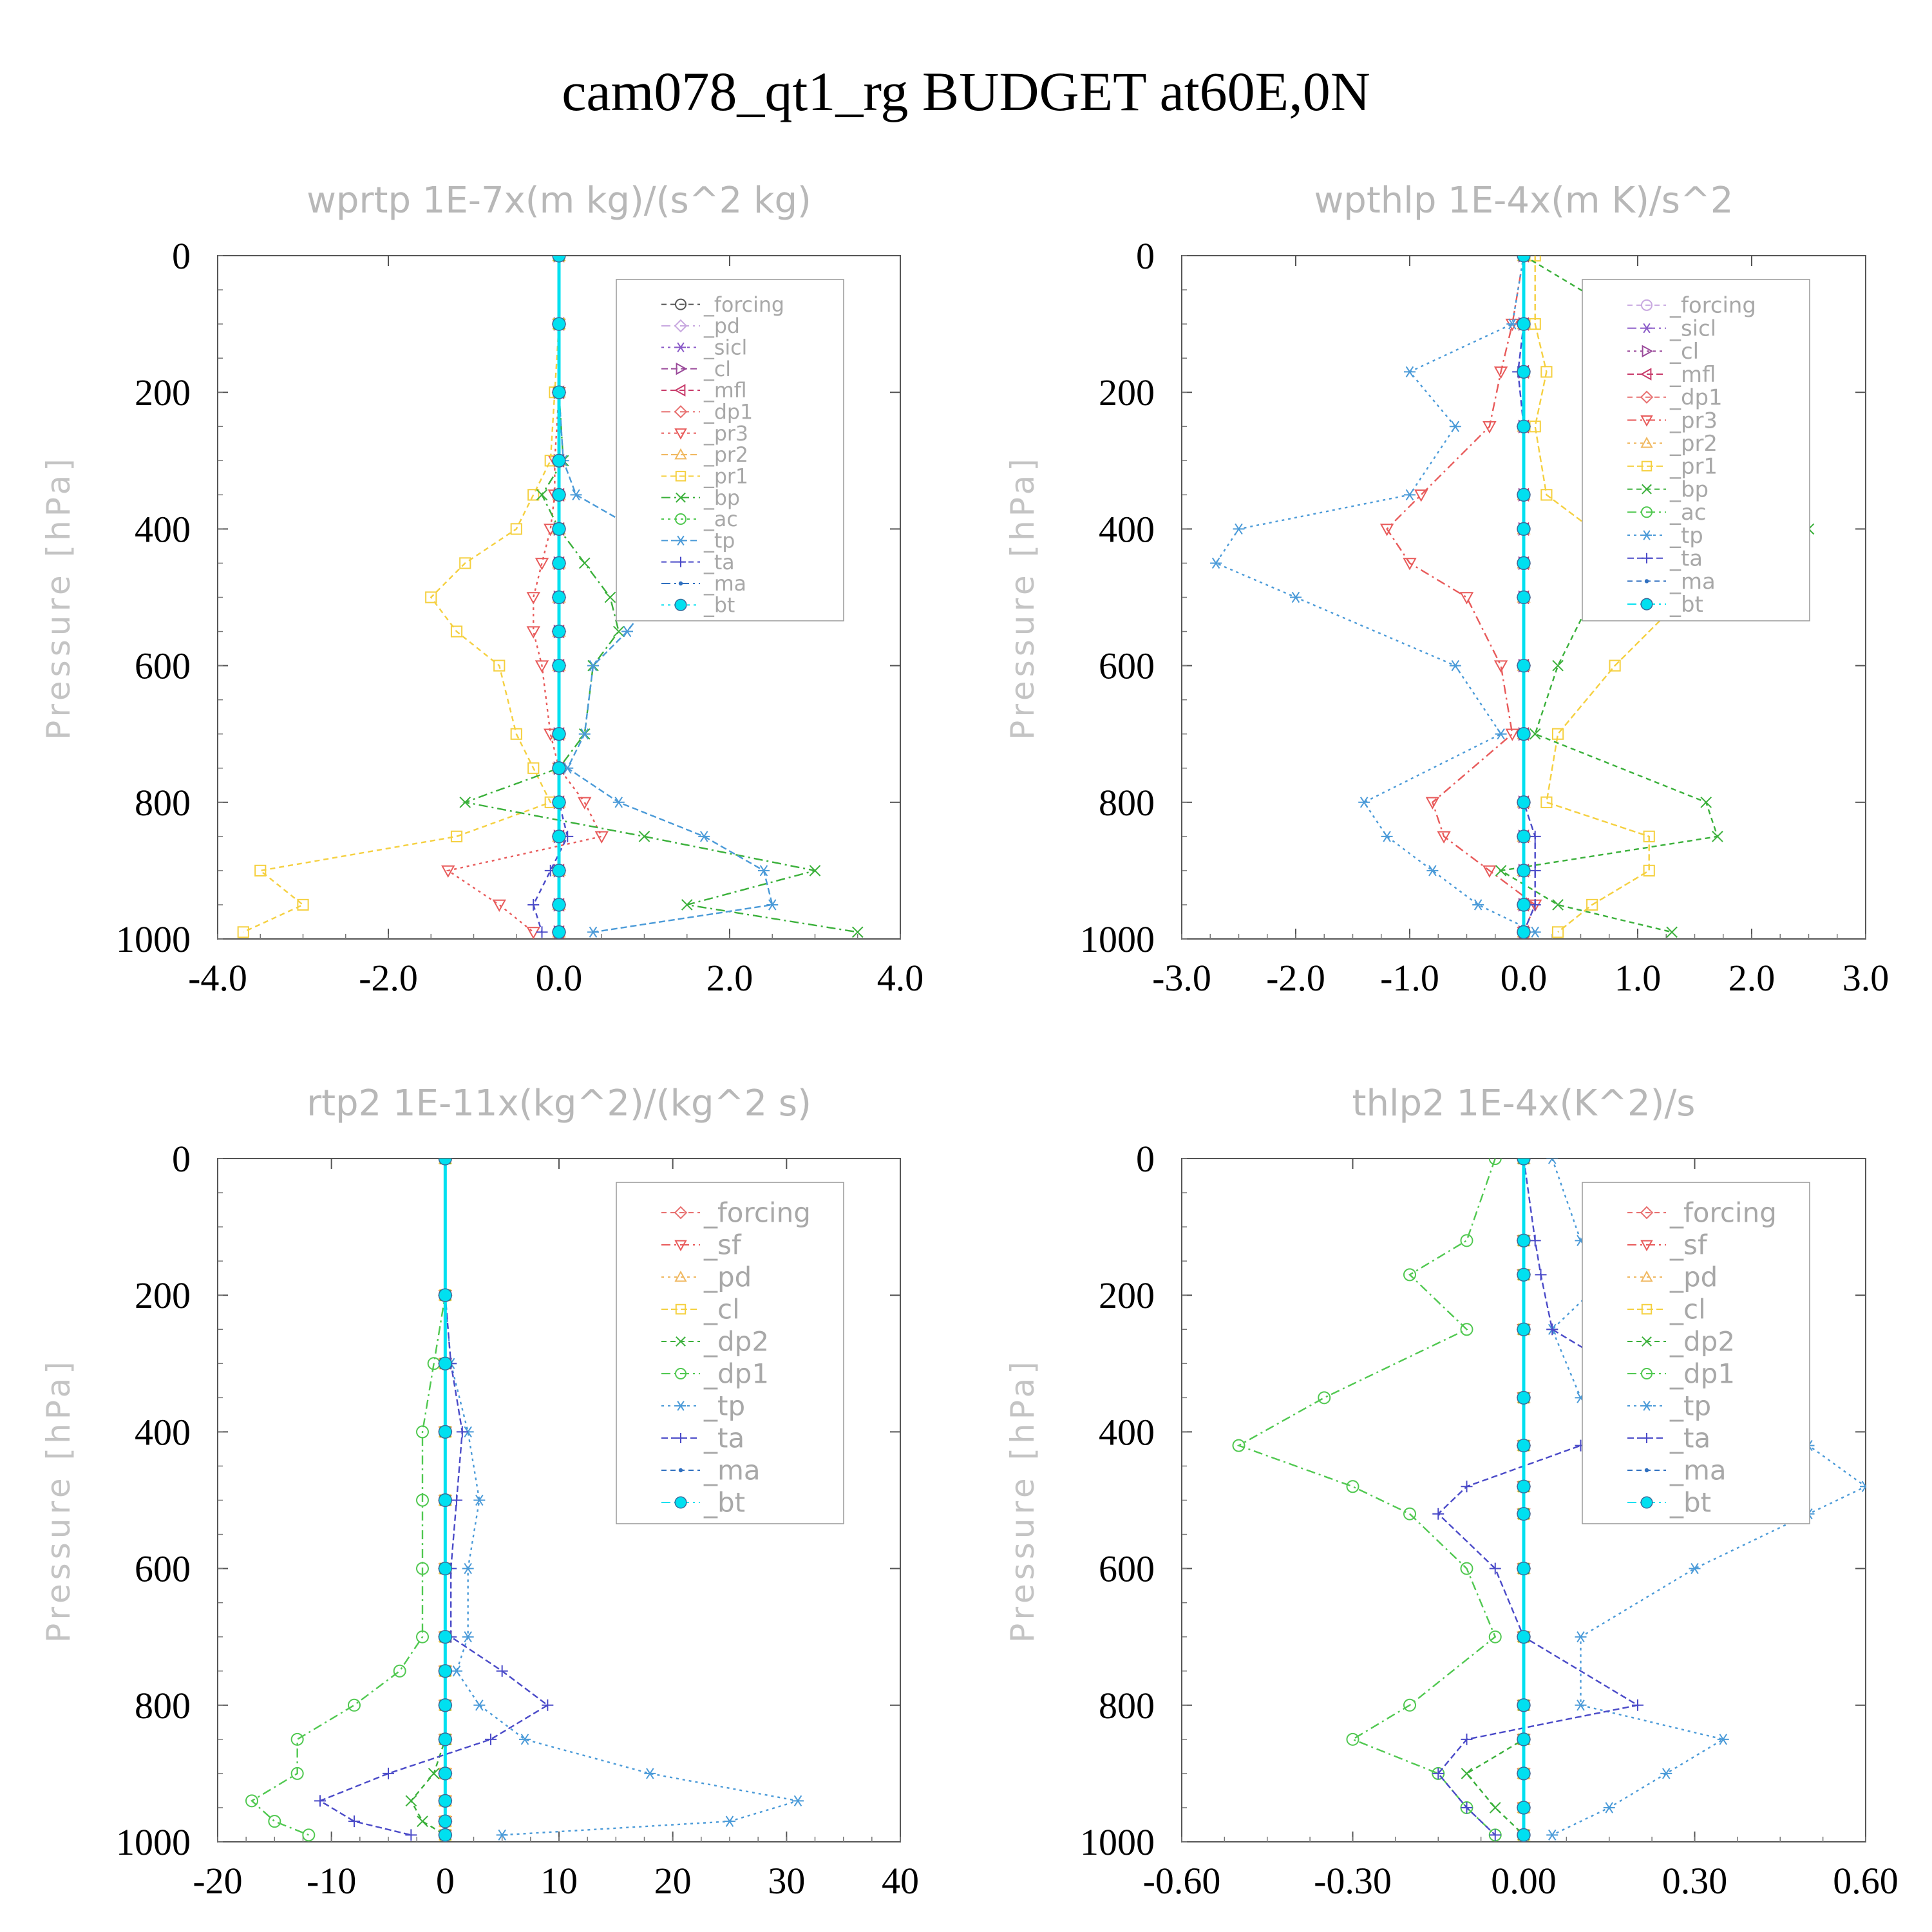  I want to click on series-pr3, so click(1461, 597).